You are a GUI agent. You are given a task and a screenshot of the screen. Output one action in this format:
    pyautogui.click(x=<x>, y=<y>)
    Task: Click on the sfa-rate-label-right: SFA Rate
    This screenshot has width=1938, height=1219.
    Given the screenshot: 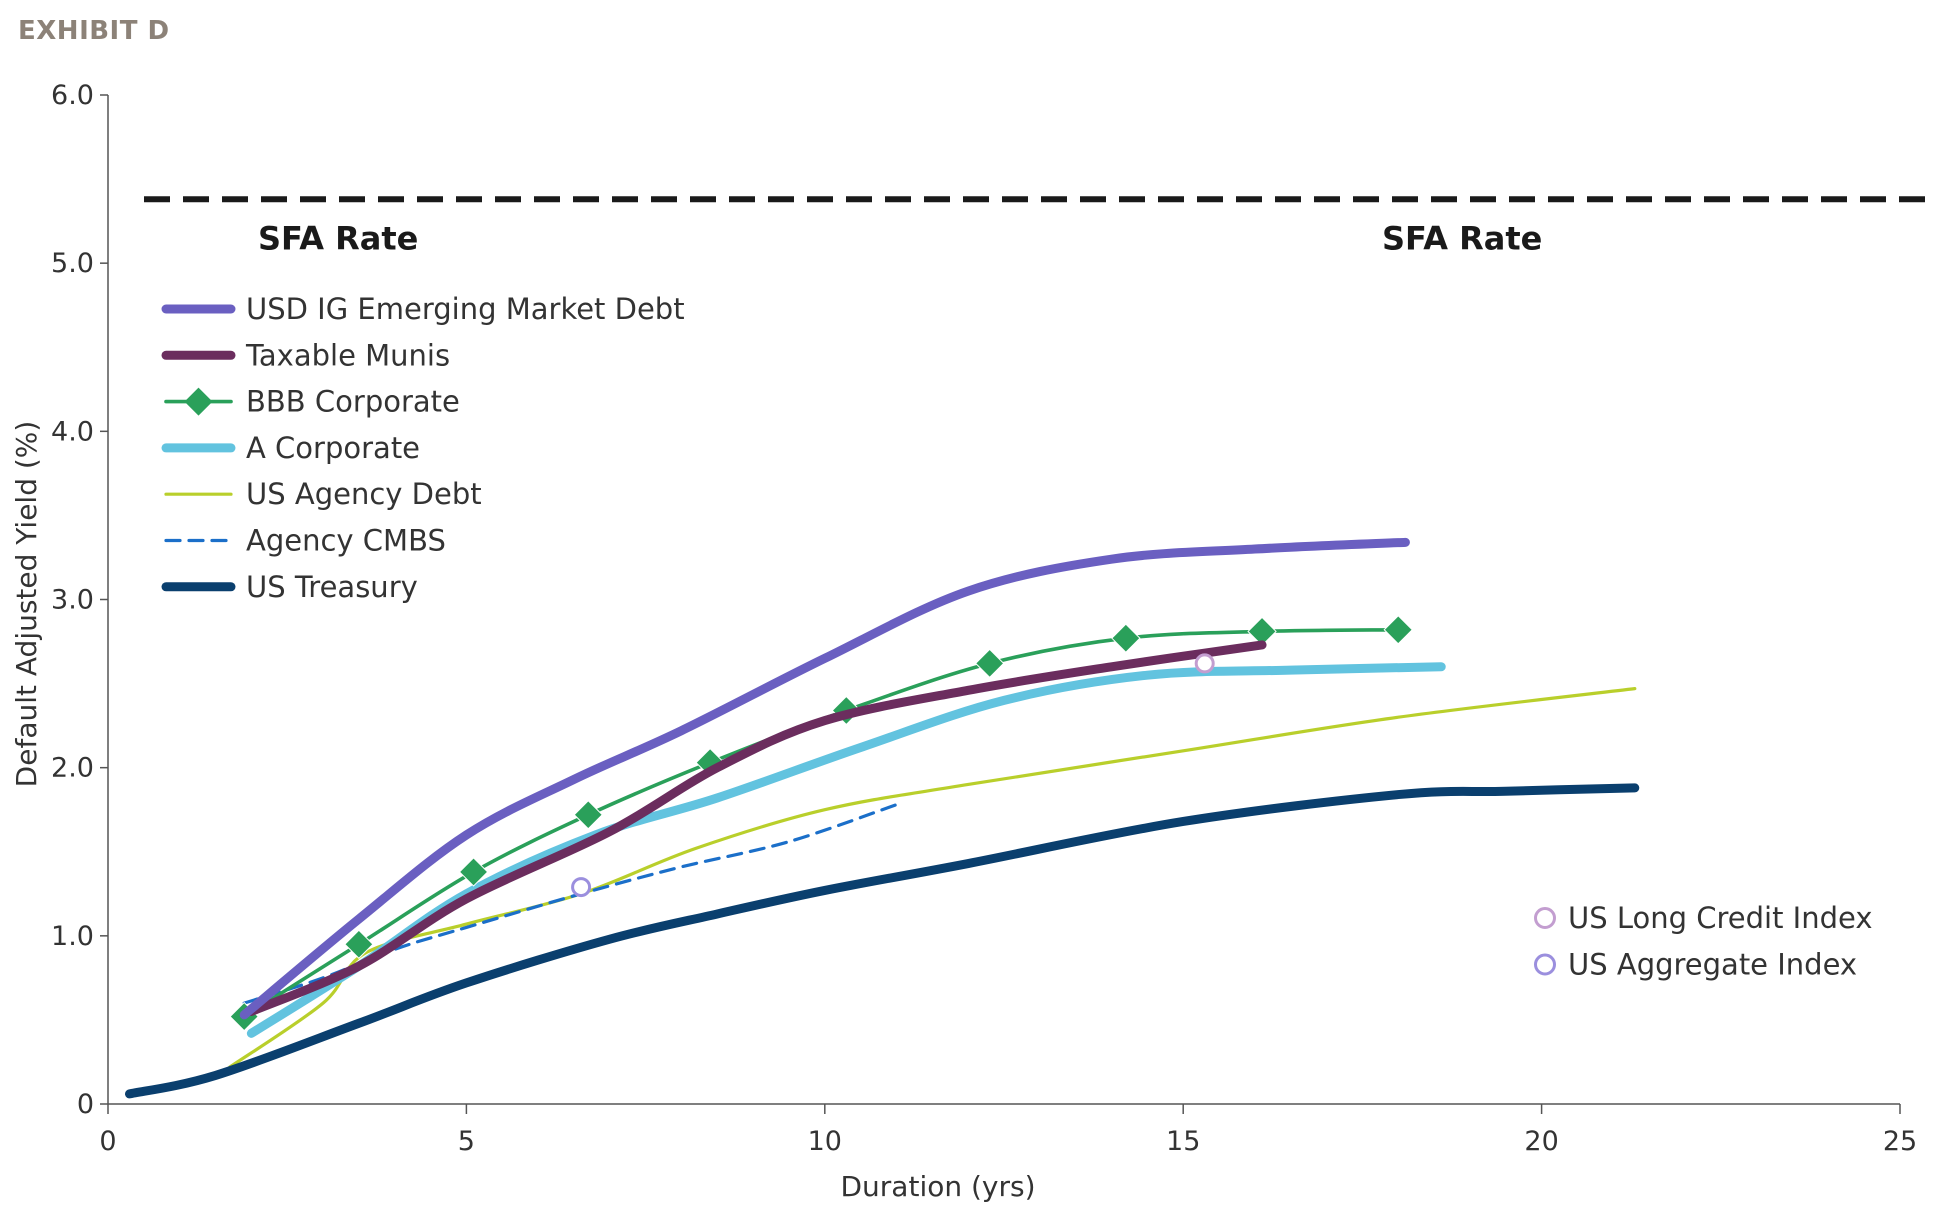 What is the action you would take?
    pyautogui.click(x=1462, y=238)
    